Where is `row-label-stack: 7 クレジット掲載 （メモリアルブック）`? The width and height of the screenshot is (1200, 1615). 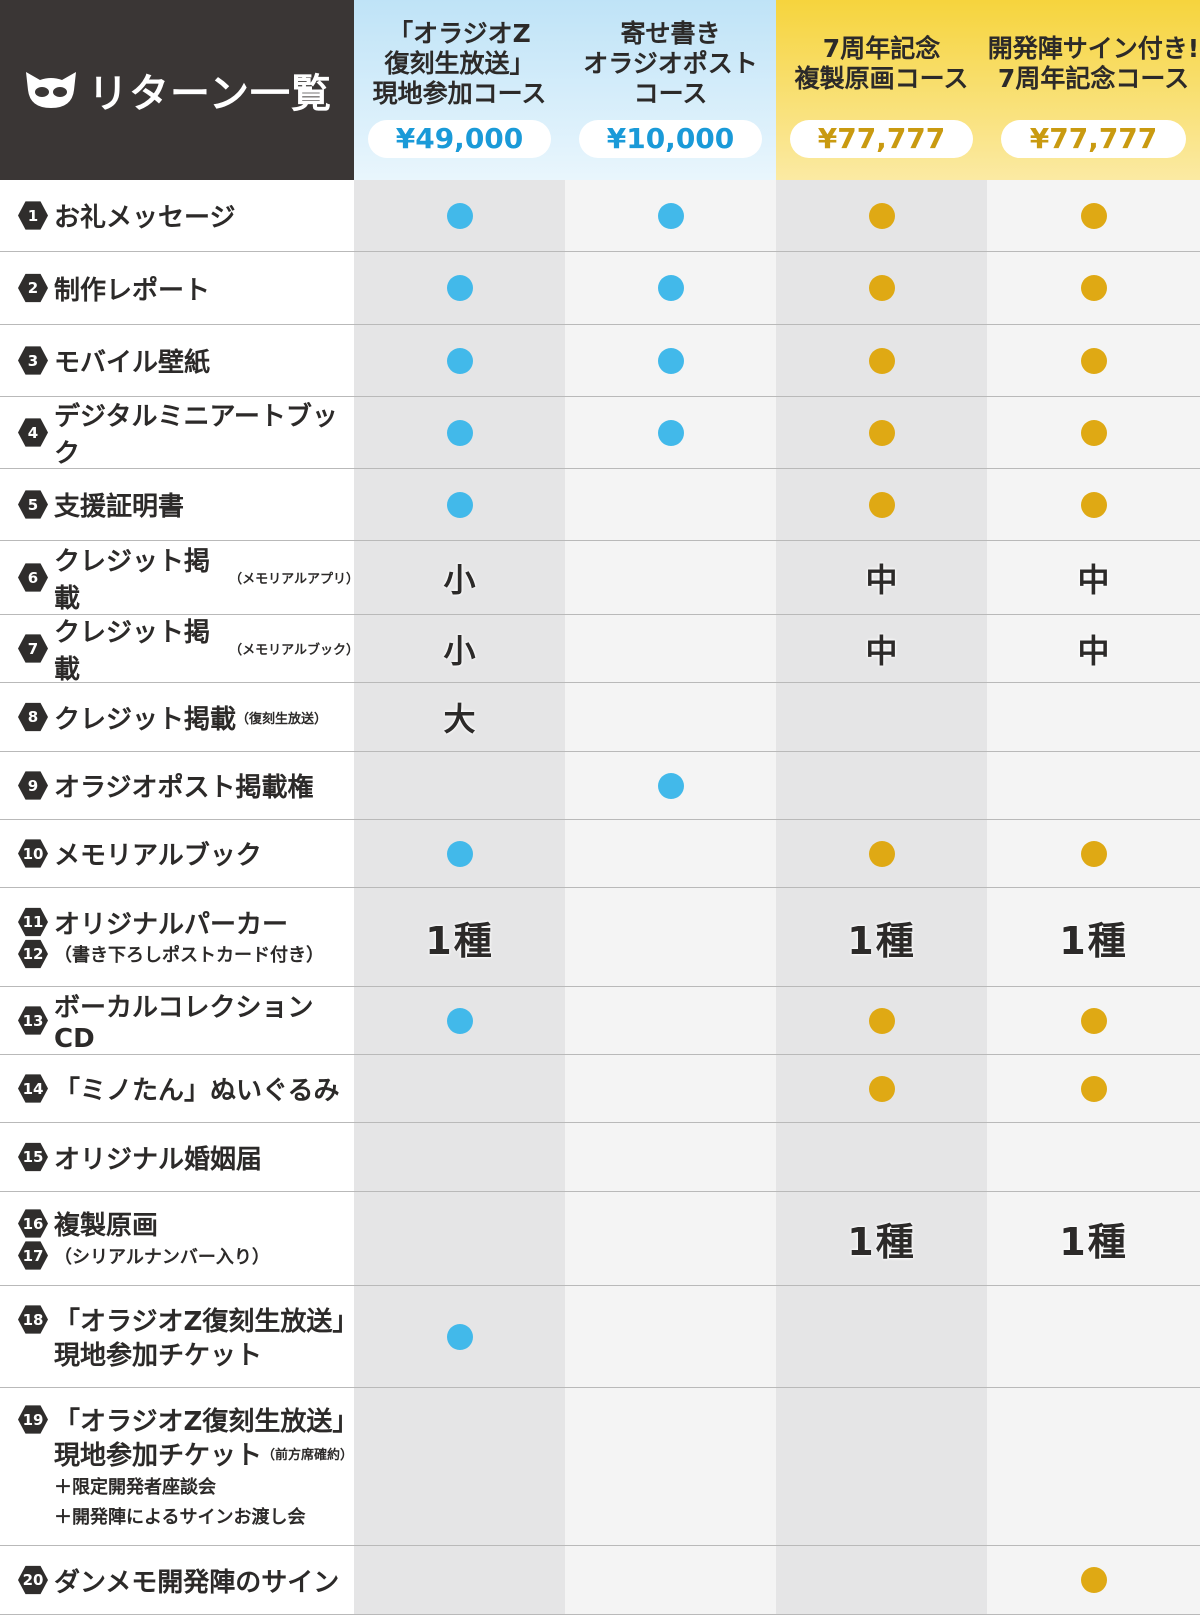 row-label-stack: 7 クレジット掲載 （メモリアルブック） is located at coordinates (188, 651).